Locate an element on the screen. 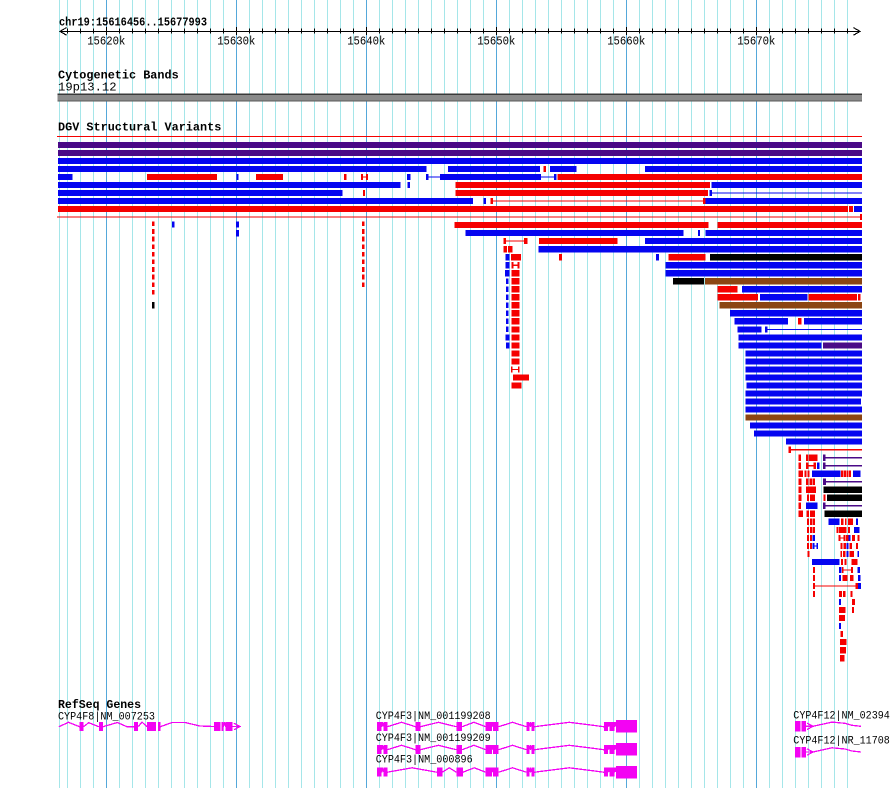 The width and height of the screenshot is (890, 788). svg-text: CYP4F3|NM_001199209 is located at coordinates (433, 739).